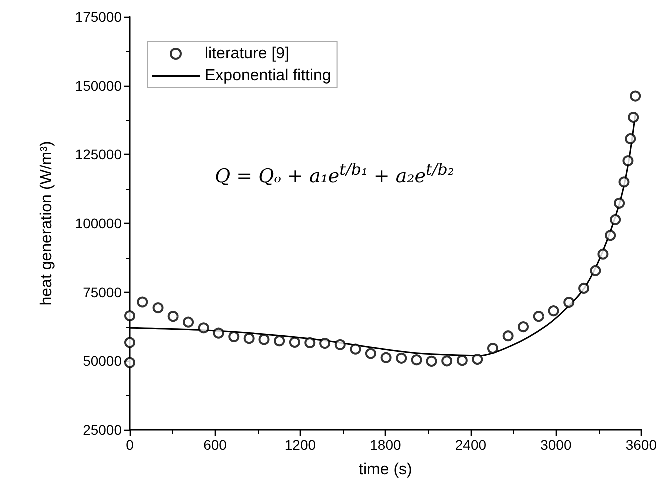  What do you see at coordinates (247, 54) in the screenshot?
I see `legend-label: literature [9]` at bounding box center [247, 54].